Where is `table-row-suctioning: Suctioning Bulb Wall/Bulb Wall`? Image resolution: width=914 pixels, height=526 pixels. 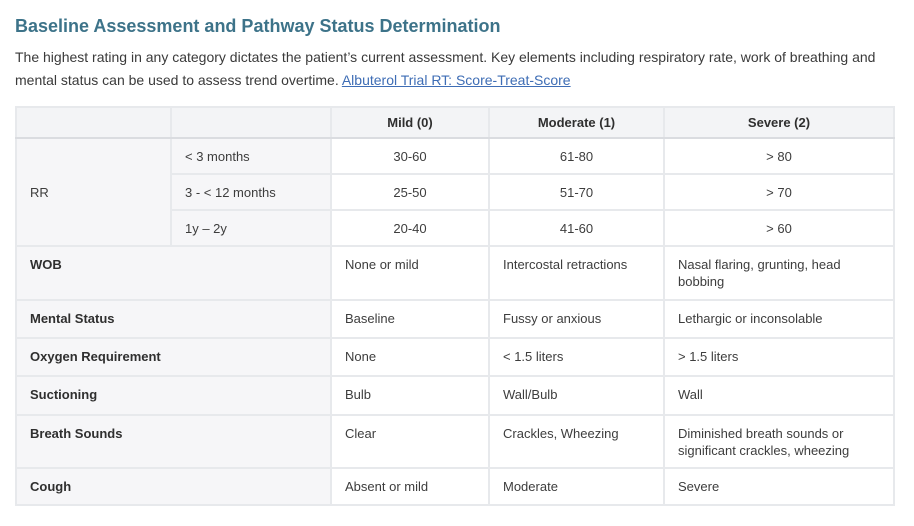 table-row-suctioning: Suctioning Bulb Wall/Bulb Wall is located at coordinates (455, 395).